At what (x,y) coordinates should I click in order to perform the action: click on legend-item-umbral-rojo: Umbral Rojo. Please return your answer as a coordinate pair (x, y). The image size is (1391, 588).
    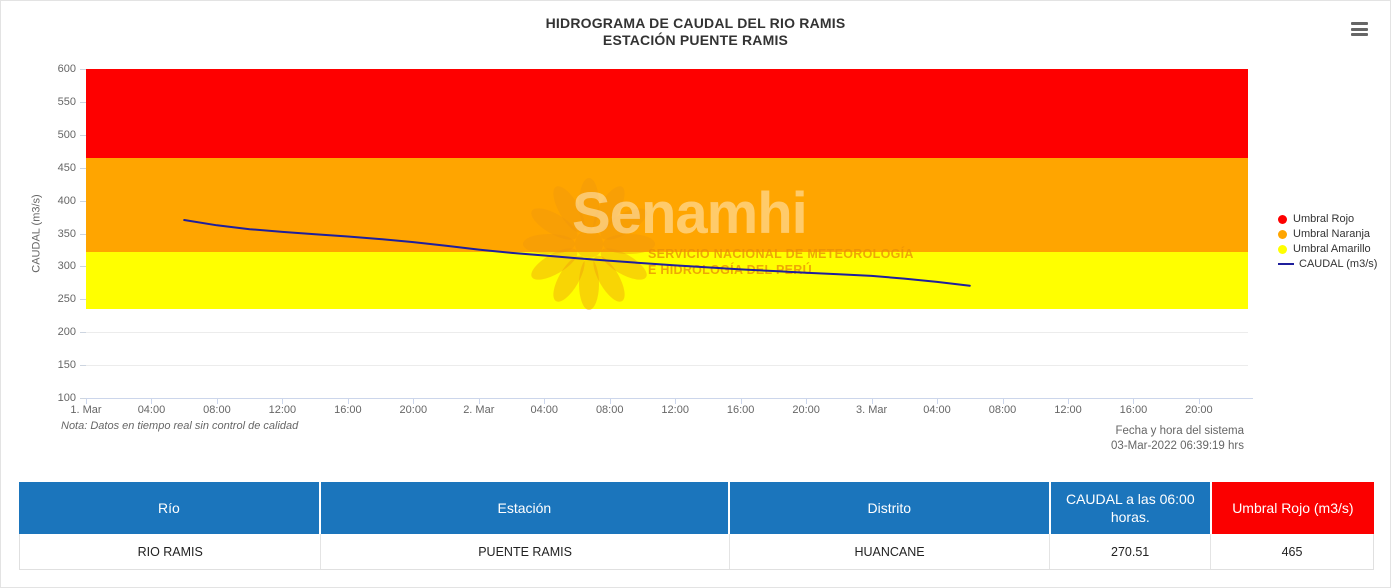
    Looking at the image, I should click on (1327, 219).